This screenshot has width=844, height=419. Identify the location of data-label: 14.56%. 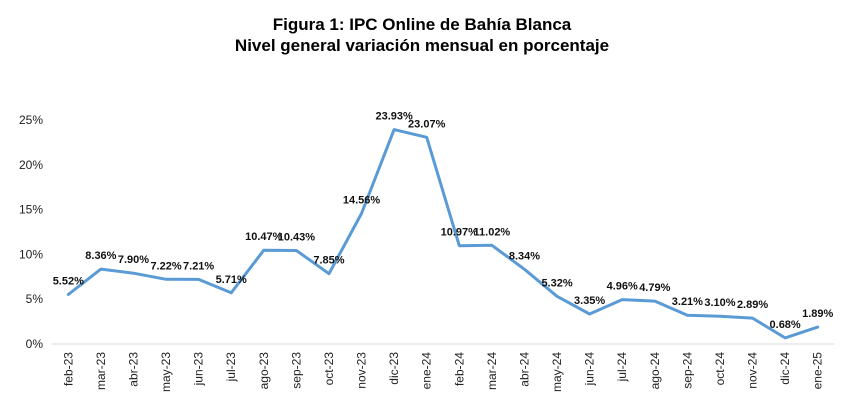
(362, 201).